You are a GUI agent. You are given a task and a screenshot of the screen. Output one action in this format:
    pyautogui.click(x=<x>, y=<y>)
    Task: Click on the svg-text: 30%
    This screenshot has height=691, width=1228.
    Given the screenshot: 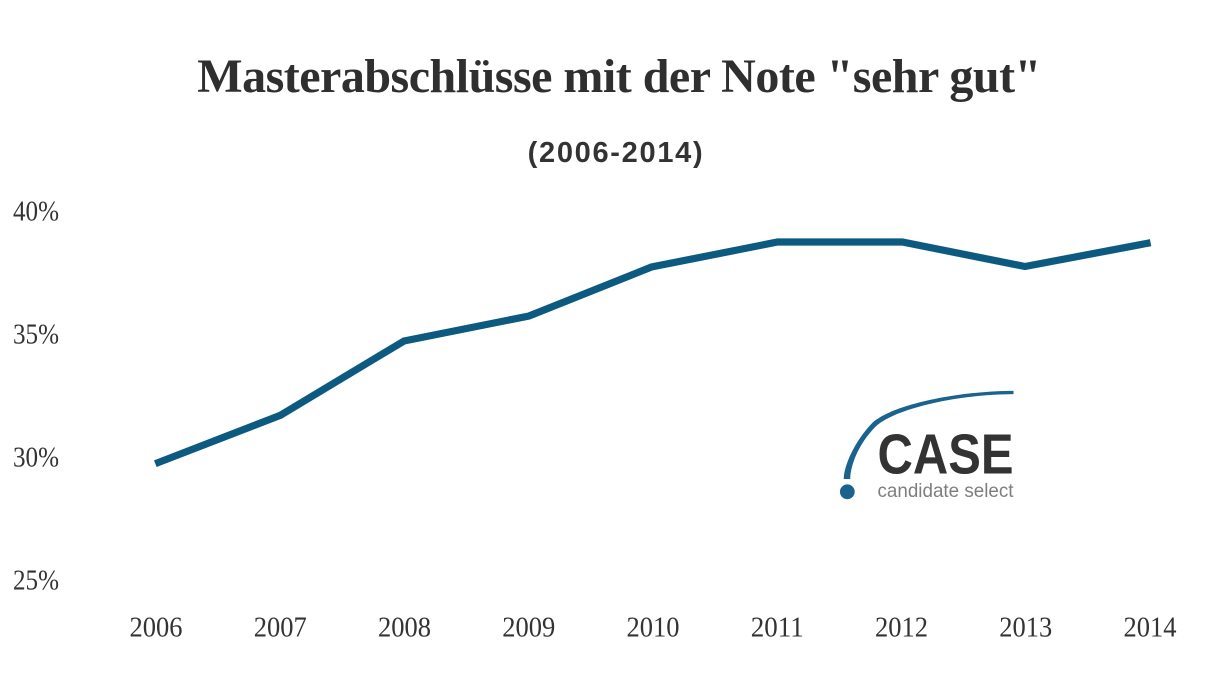 What is the action you would take?
    pyautogui.click(x=36, y=458)
    